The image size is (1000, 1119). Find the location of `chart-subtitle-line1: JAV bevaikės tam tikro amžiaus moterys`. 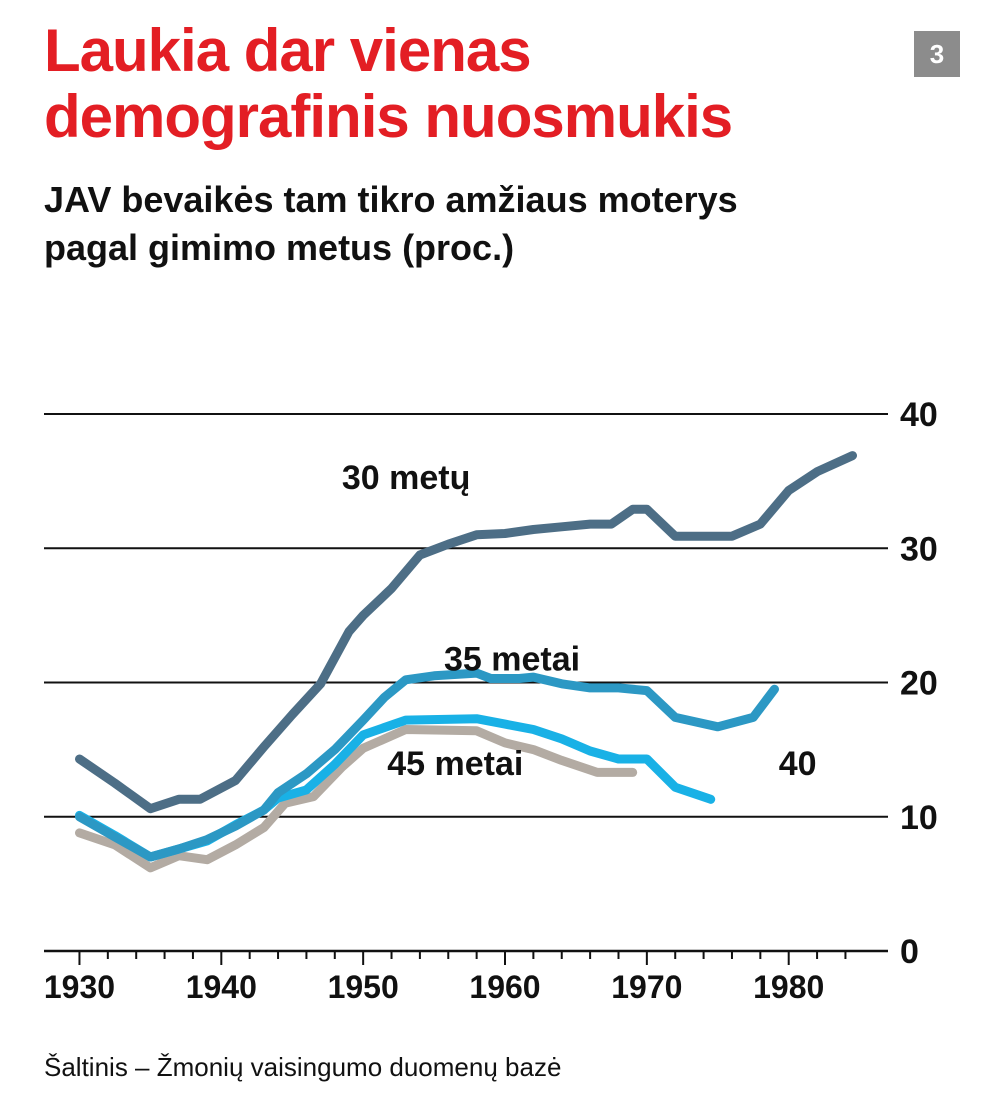

chart-subtitle-line1: JAV bevaikės tam tikro amžiaus moterys is located at coordinates (391, 199).